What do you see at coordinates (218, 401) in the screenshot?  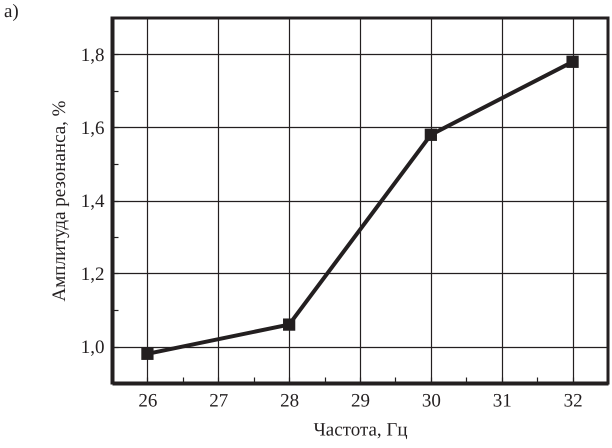 I see `x-tick-label: 27` at bounding box center [218, 401].